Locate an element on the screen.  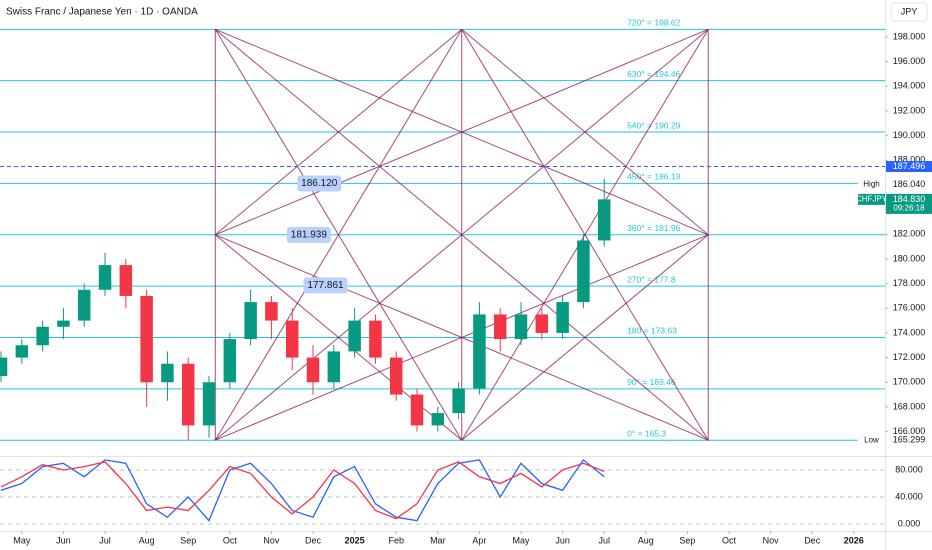
price-tag-label: 184.830 is located at coordinates (909, 199).